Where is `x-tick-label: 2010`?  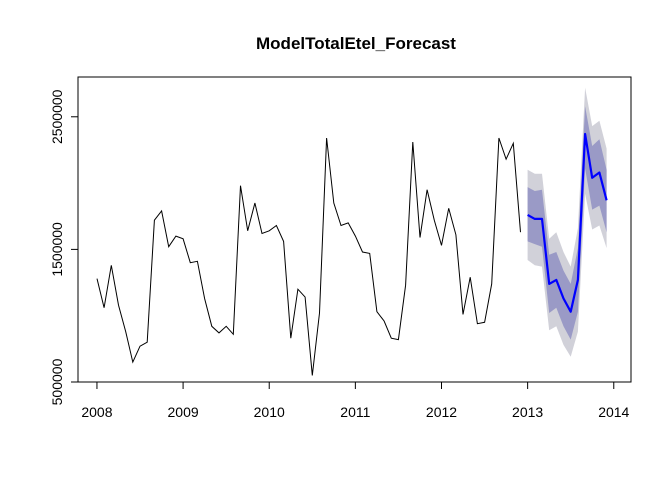
x-tick-label: 2010 is located at coordinates (269, 412).